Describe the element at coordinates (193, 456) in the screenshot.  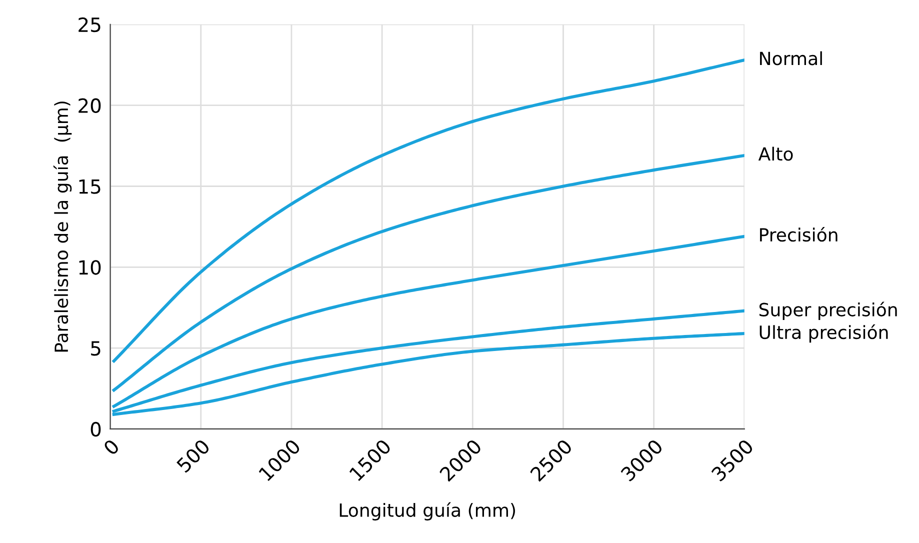
I see `x-tick-label: 500` at that location.